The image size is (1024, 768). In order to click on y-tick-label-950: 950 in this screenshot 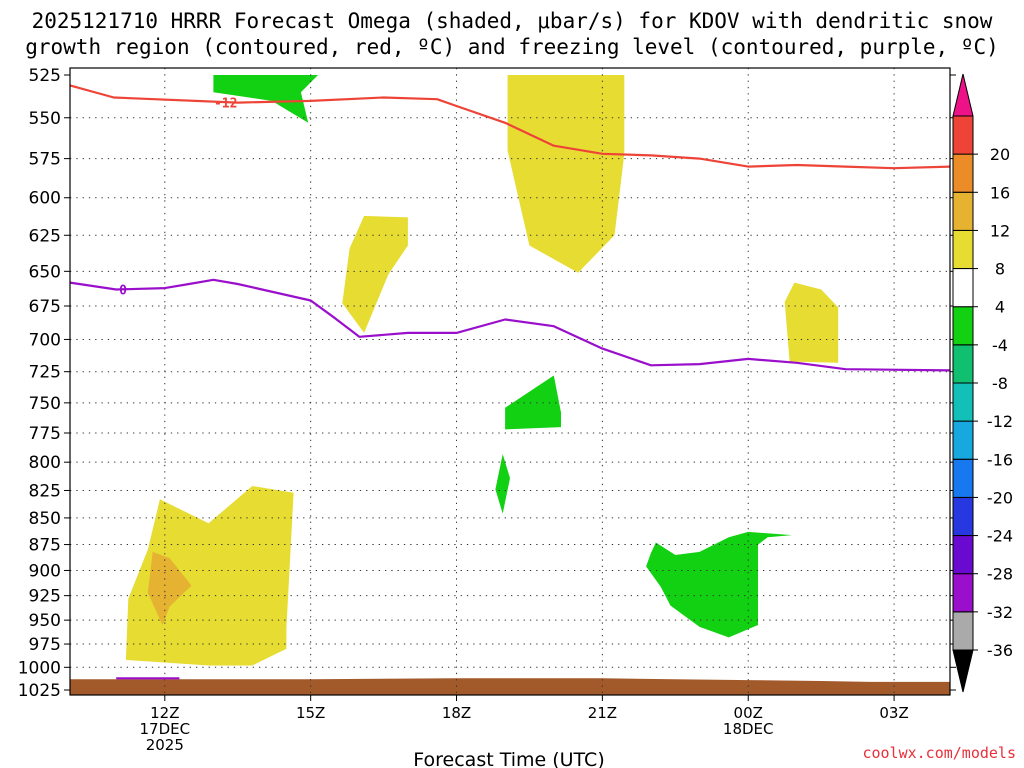, I will do `click(45, 621)`.